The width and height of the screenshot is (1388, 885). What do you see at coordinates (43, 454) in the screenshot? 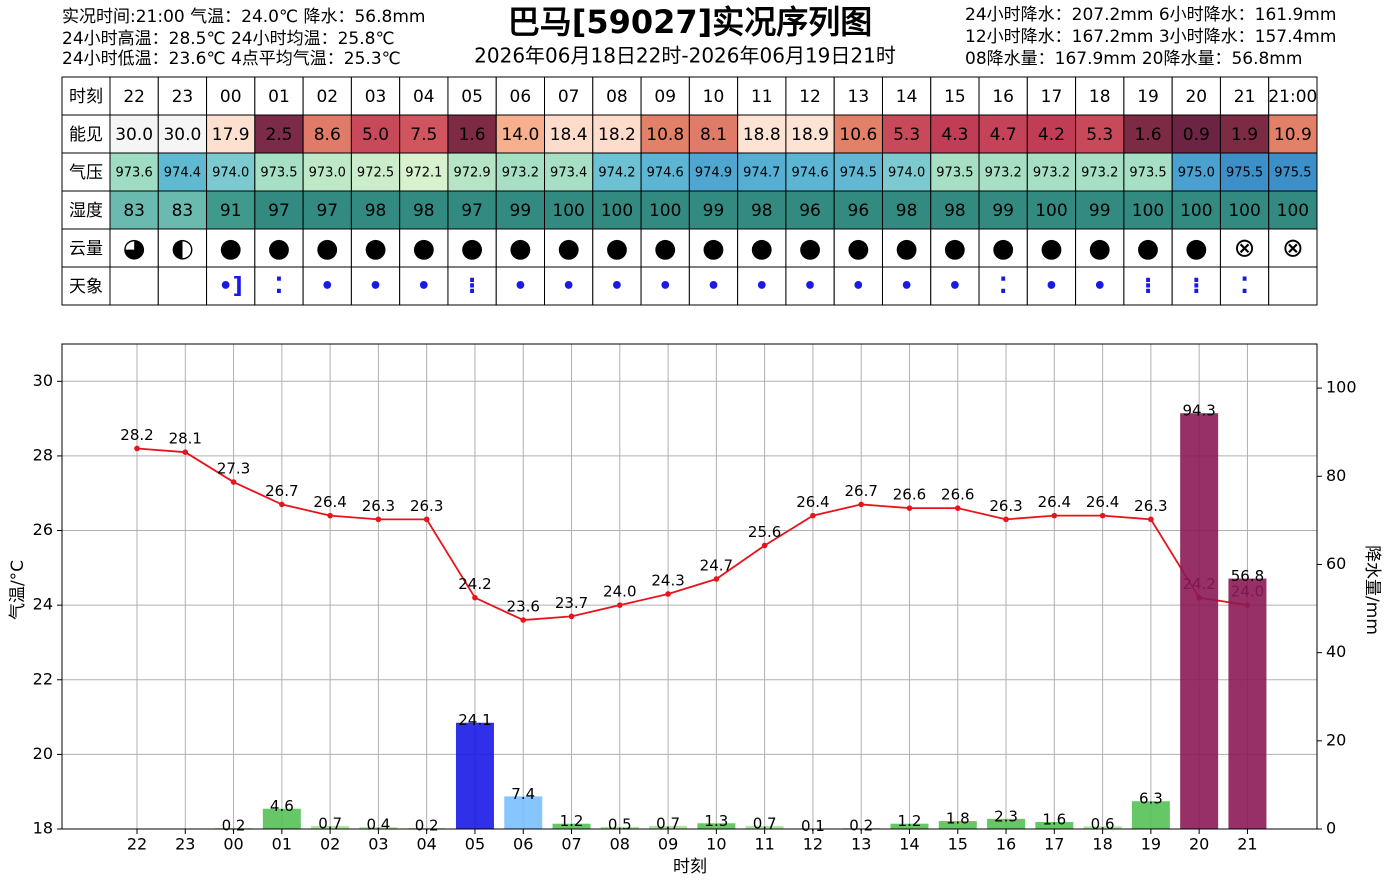
I see `y-tick-label: 28` at bounding box center [43, 454].